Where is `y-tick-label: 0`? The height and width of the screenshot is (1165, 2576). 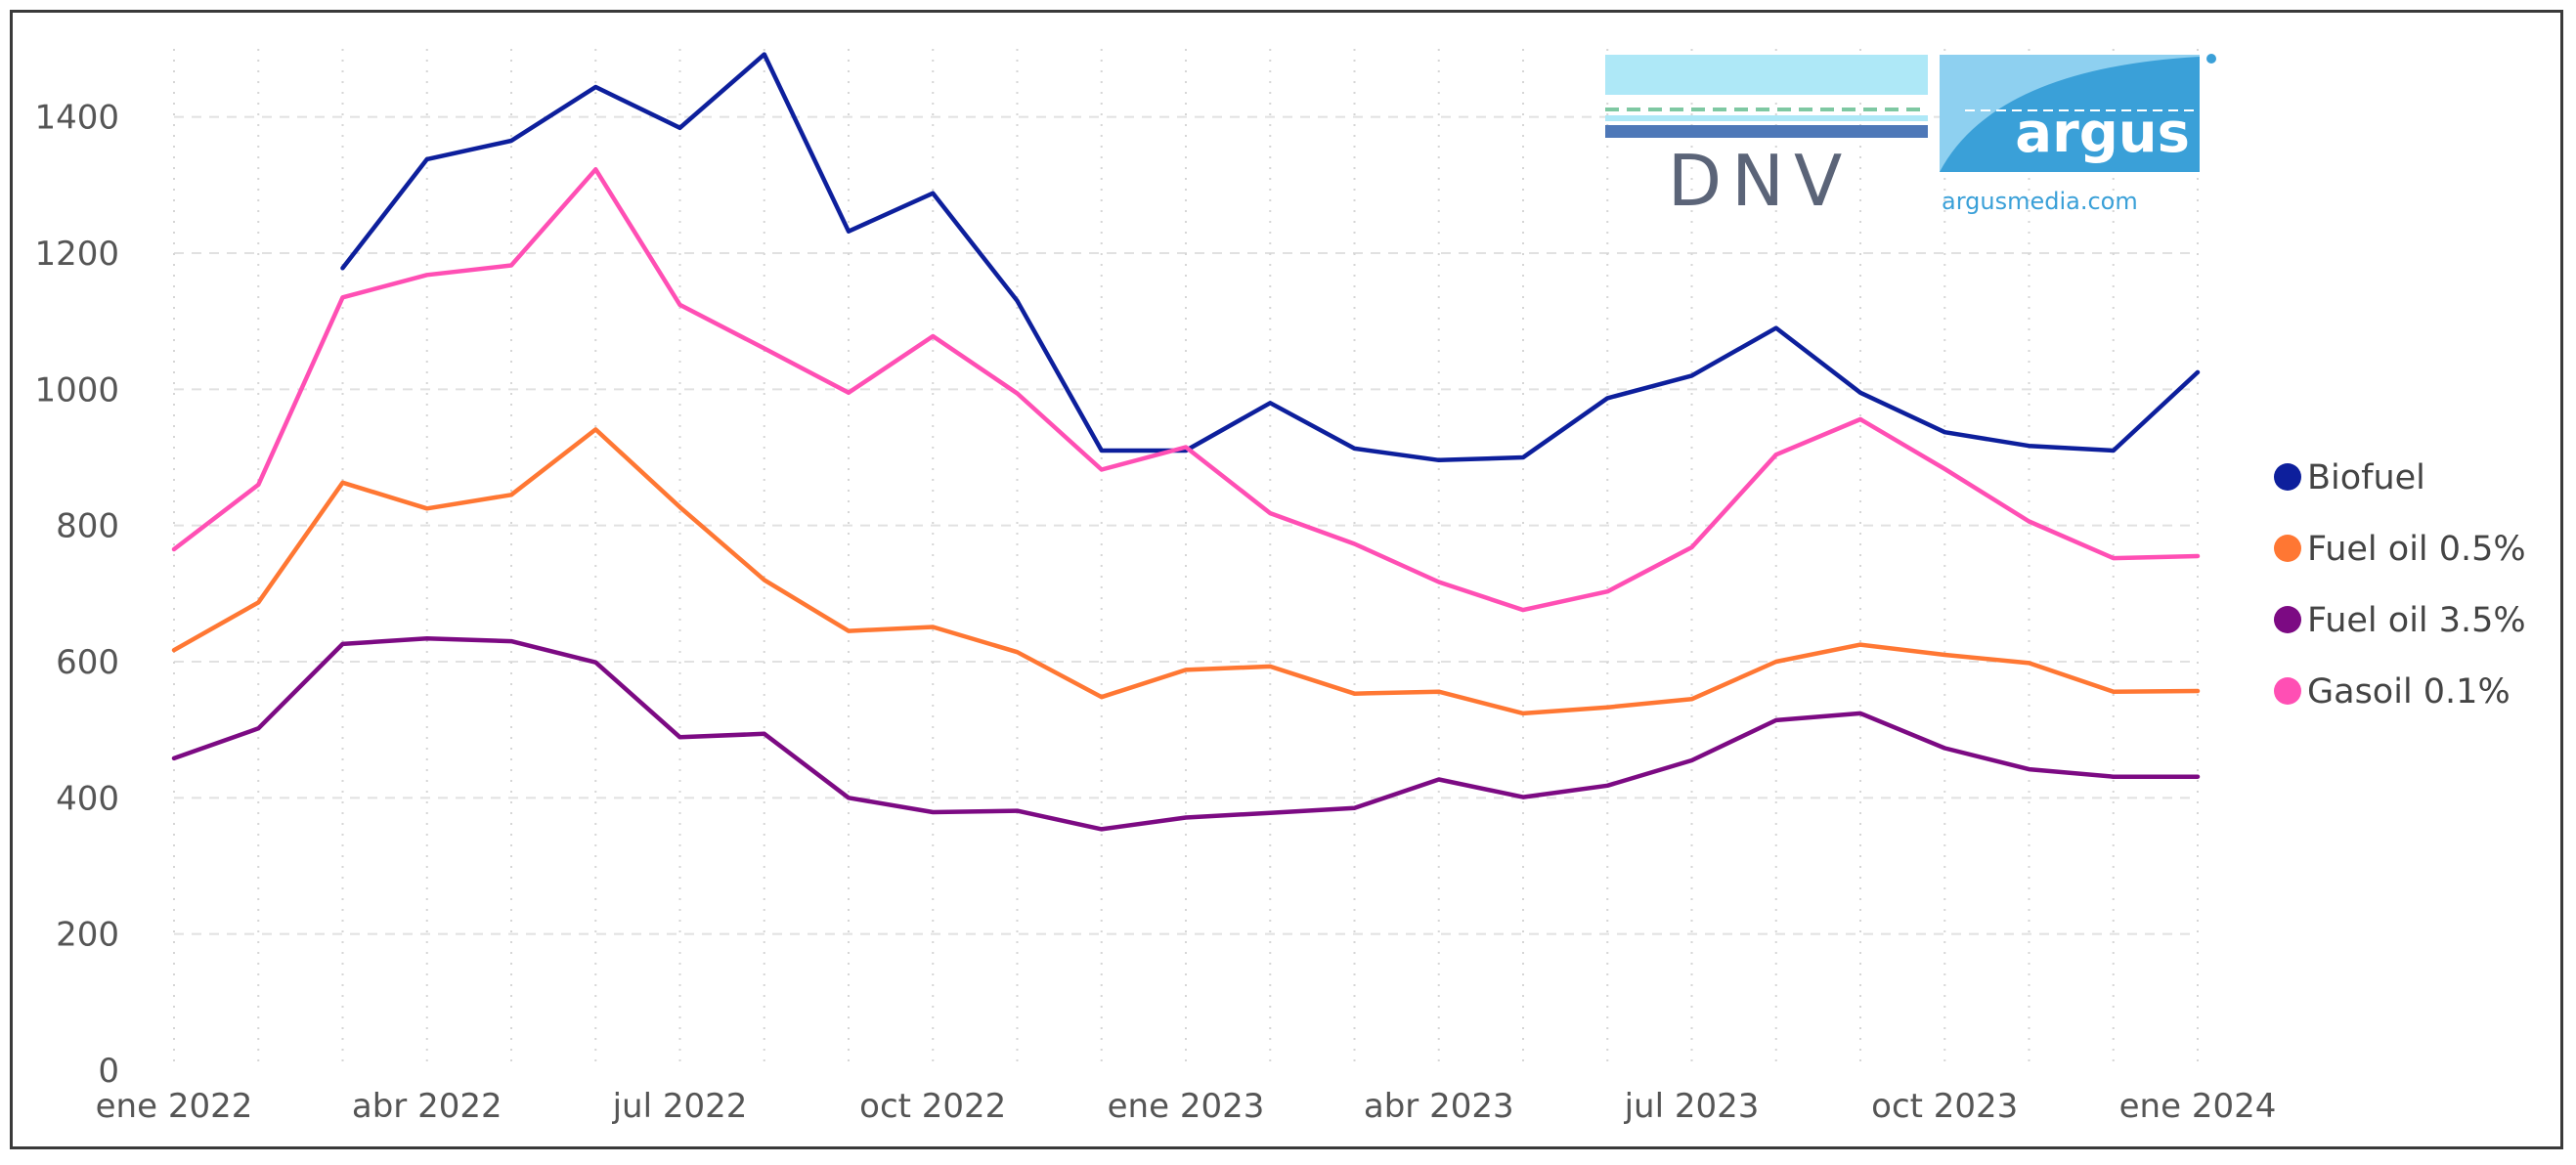 y-tick-label: 0 is located at coordinates (108, 1071).